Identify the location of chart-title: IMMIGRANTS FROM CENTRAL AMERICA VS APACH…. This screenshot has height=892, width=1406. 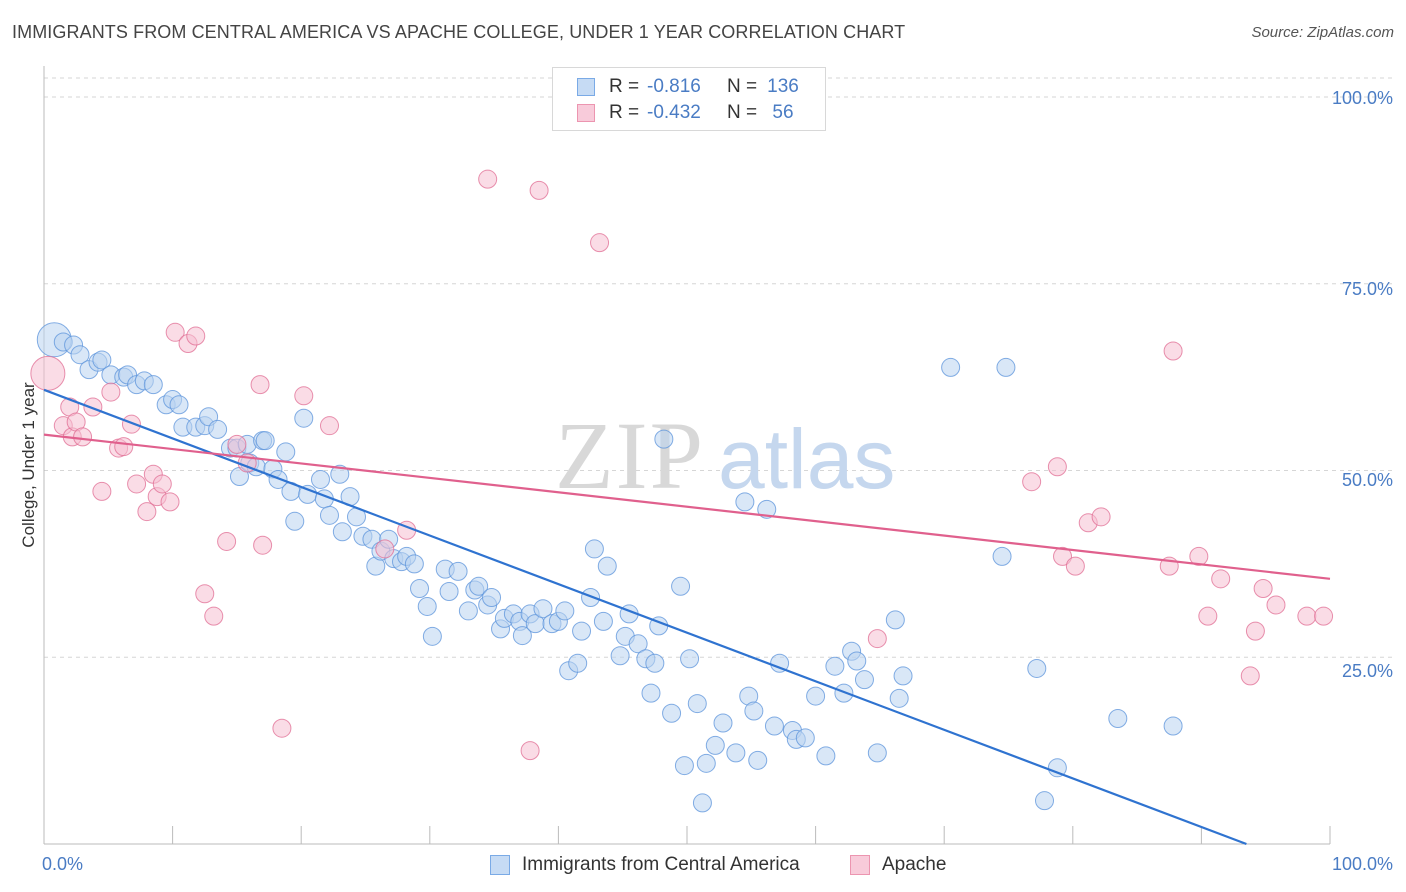
(459, 32).